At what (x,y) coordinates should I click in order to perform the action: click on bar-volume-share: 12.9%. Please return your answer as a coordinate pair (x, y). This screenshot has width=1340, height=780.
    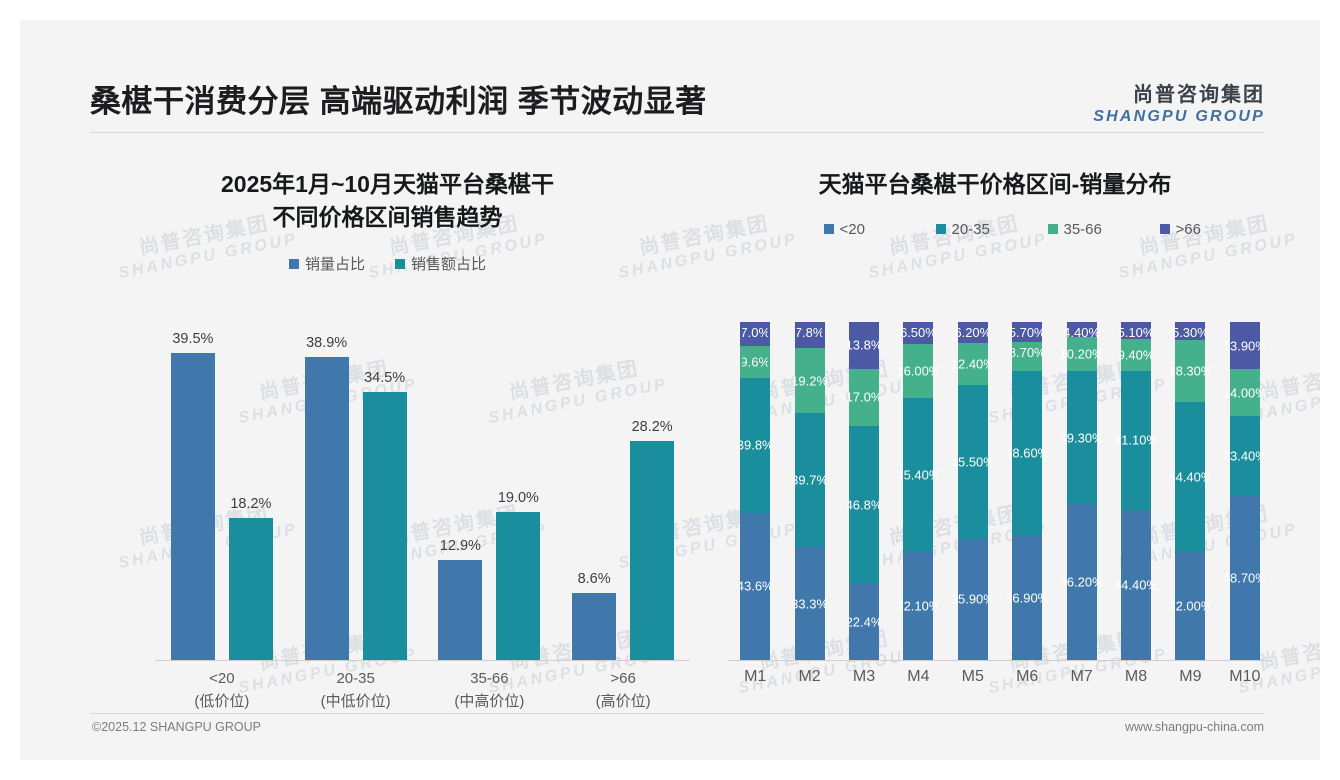
    Looking at the image, I should click on (460, 599).